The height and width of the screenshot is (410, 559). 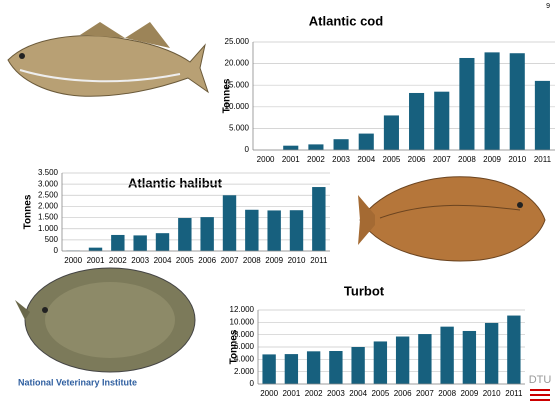 What do you see at coordinates (451, 219) in the screenshot?
I see `halibut-illustration` at bounding box center [451, 219].